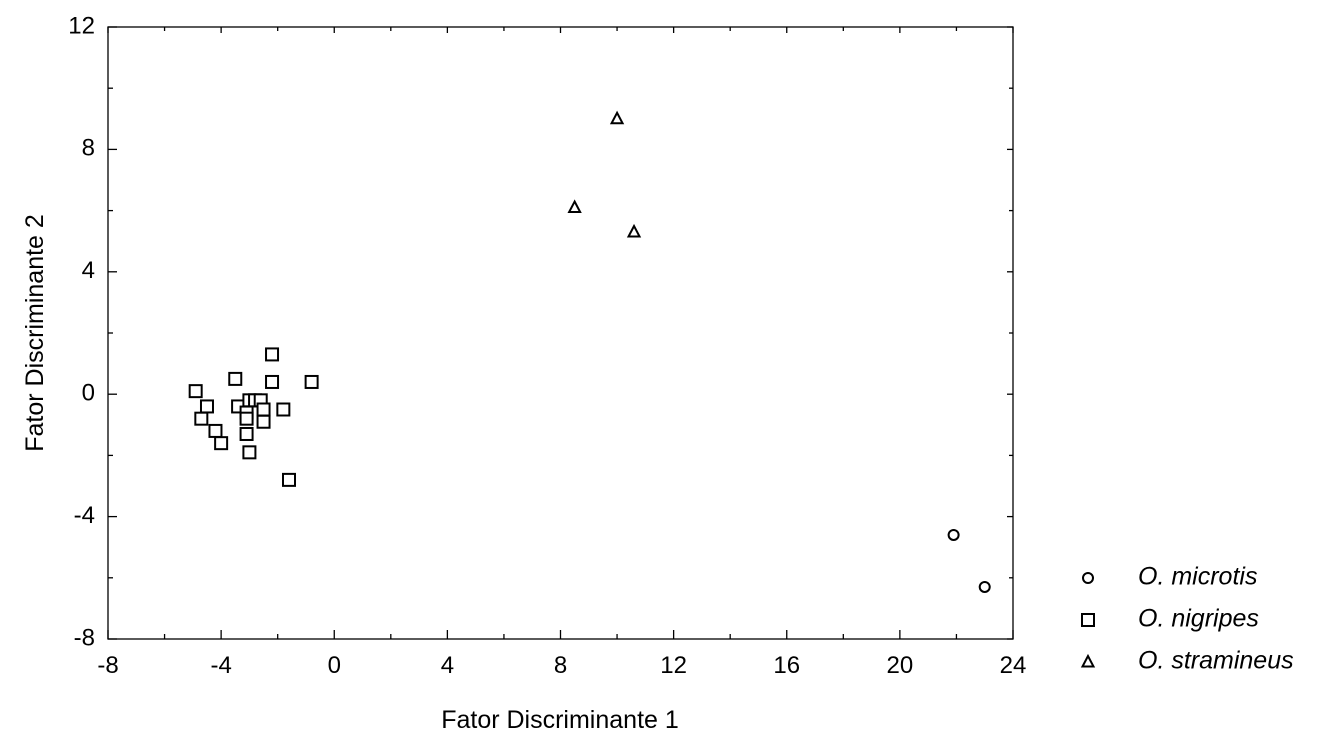  Describe the element at coordinates (220, 665) in the screenshot. I see `x-tick-label: -4` at that location.